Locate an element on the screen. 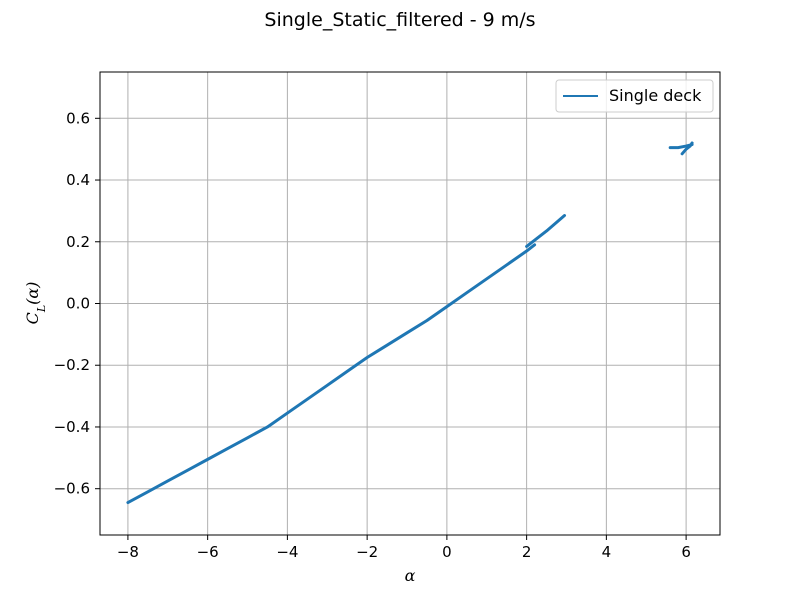 The width and height of the screenshot is (800, 600). legend: Single deck is located at coordinates (634, 96).